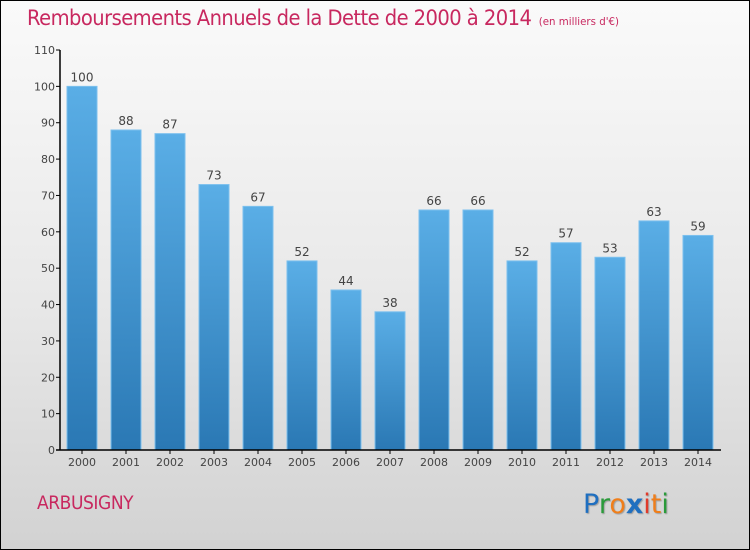 Image resolution: width=750 pixels, height=550 pixels. Describe the element at coordinates (82, 268) in the screenshot. I see `bar-2000` at that location.